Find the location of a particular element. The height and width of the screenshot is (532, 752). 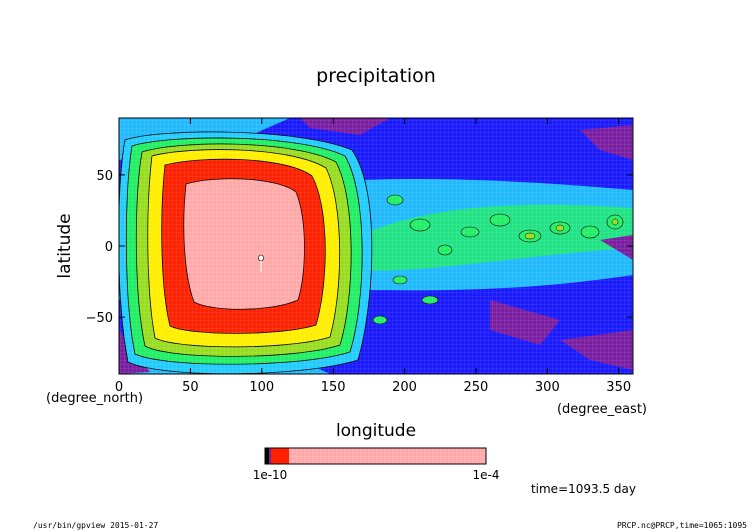

footer-left: /usr/bin/gpview 2015-01-27 is located at coordinates (95, 525).